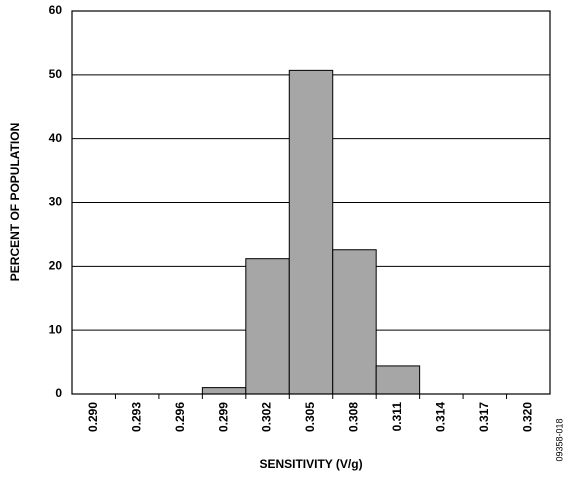 The image size is (568, 481). Describe the element at coordinates (310, 464) in the screenshot. I see `x-axis-label: SENSITIVITY (V/g)` at that location.